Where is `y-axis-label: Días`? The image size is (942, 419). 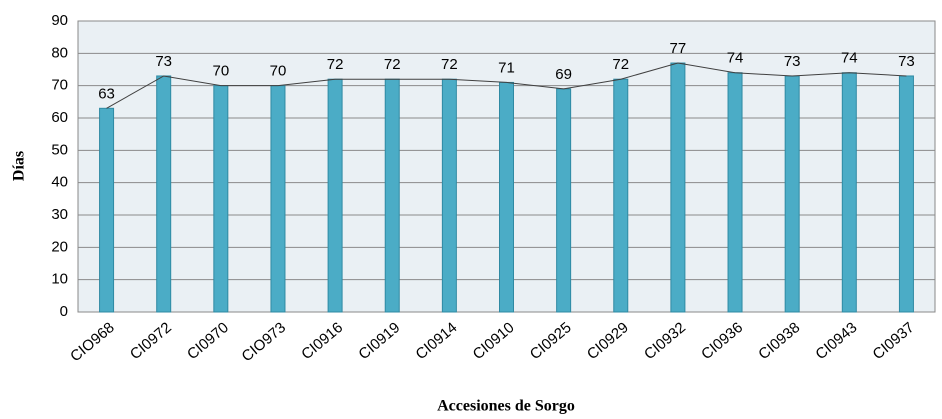
y-axis-label: Días is located at coordinates (19, 166).